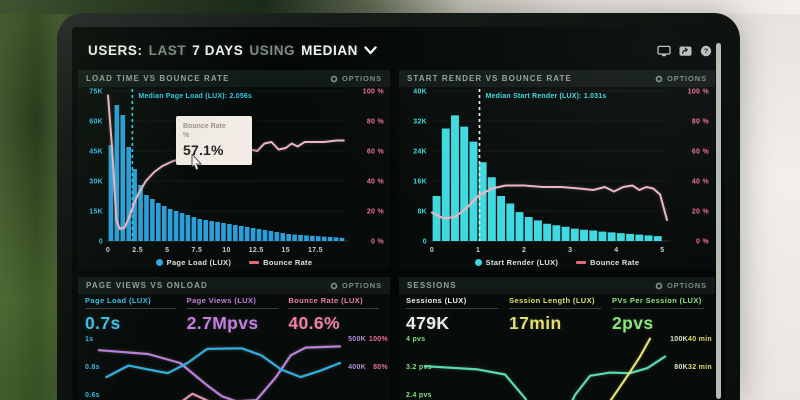  I want to click on x-axis-label: 5, so click(167, 250).